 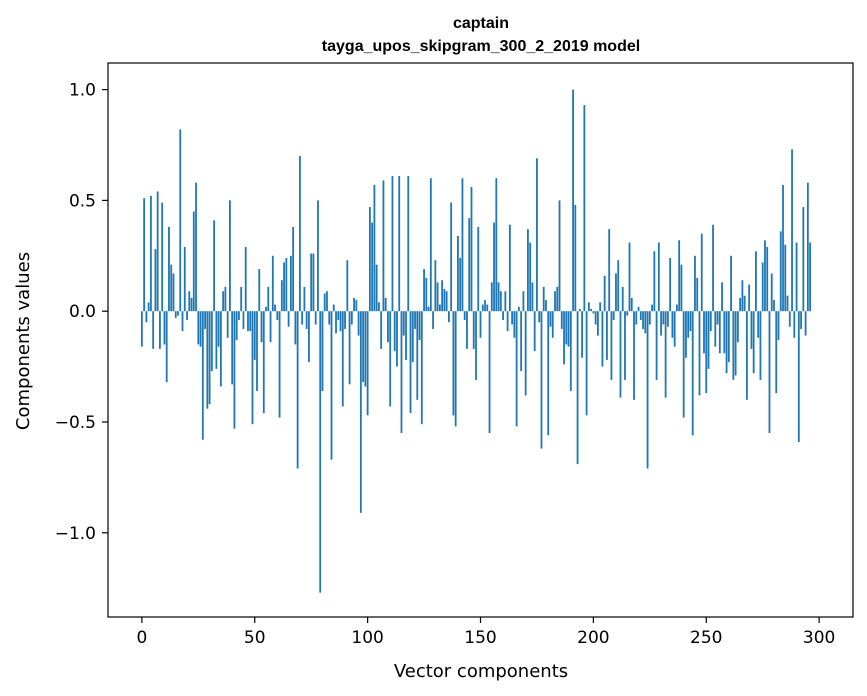 I want to click on y-axis-ticks: −1.0 −0.5 0.0 0.5 1.0, so click(x=81, y=312).